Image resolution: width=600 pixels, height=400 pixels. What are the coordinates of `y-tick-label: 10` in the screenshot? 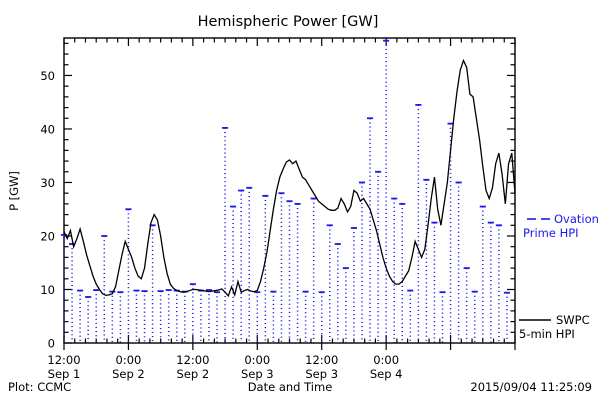 It's located at (47, 290).